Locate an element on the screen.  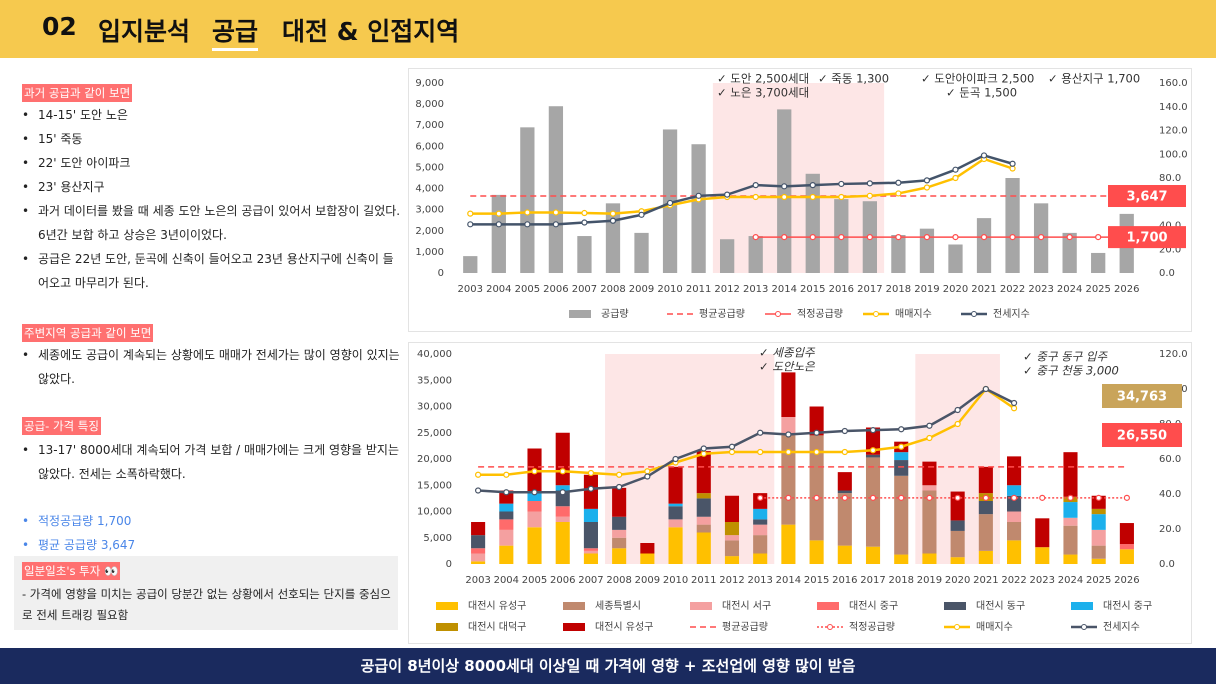
annotation: ✓ 도안 2,500세대 is located at coordinates (763, 79).